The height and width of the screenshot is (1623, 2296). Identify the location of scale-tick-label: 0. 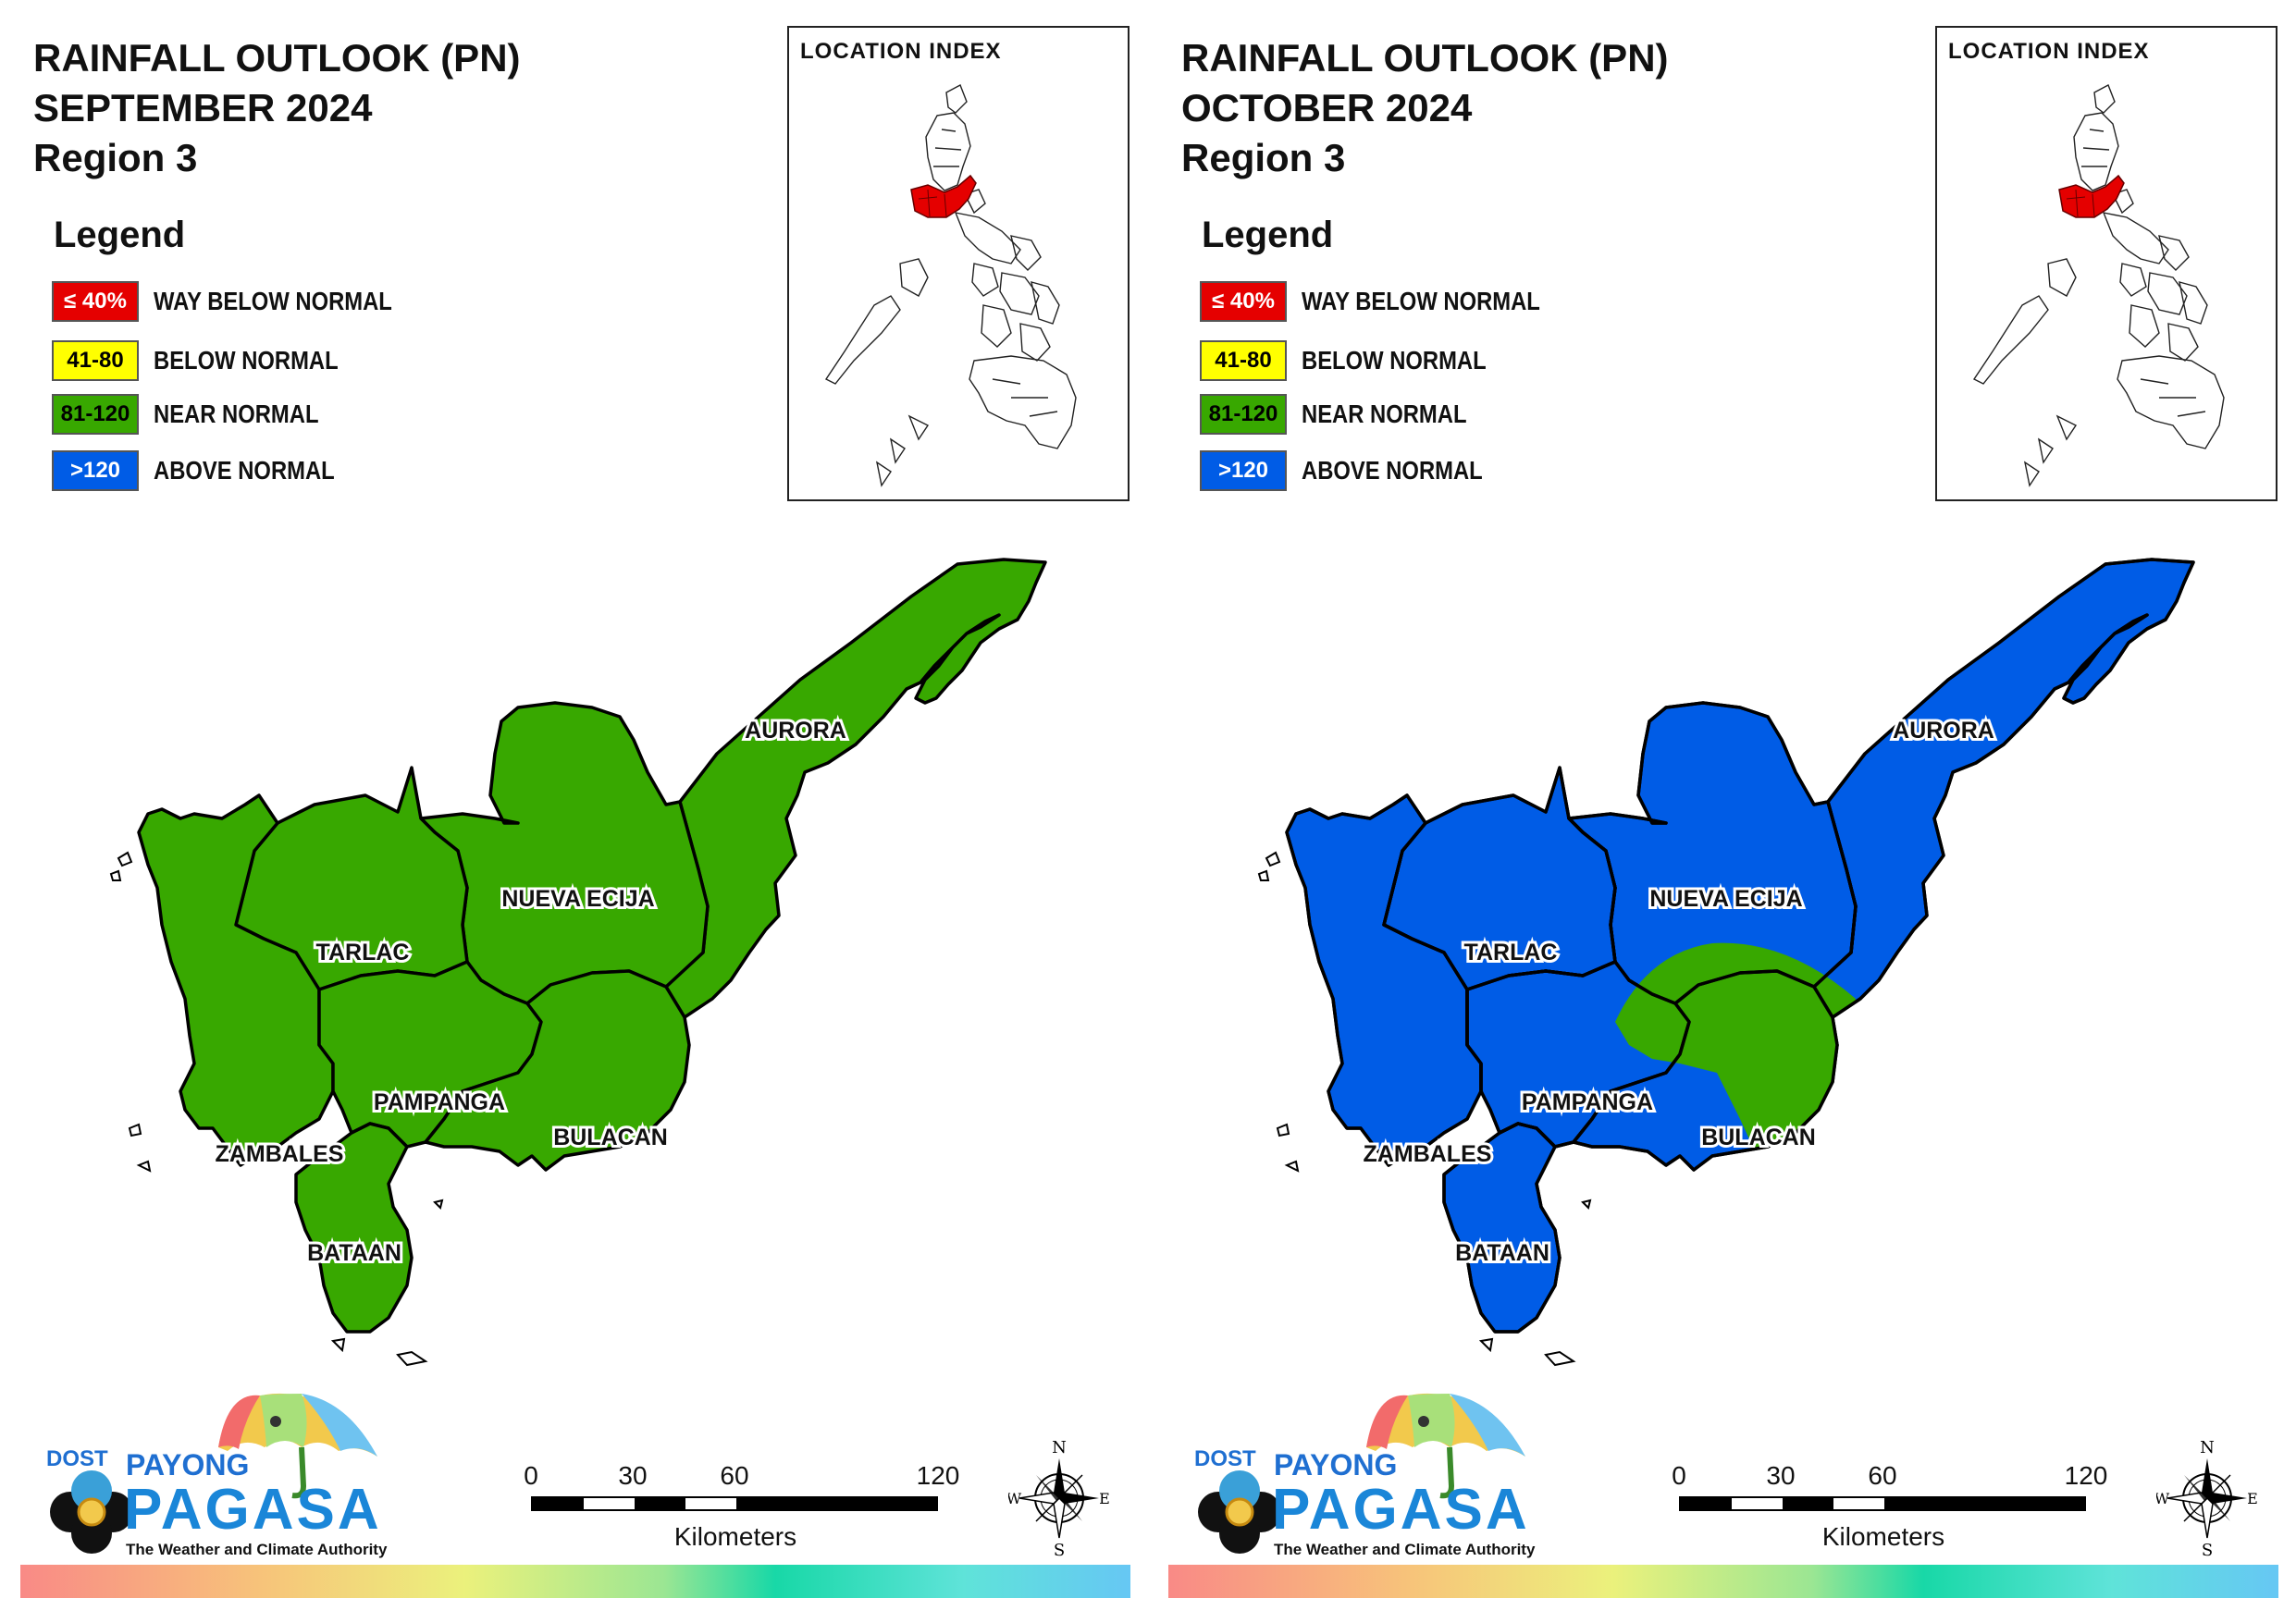
(1679, 1475).